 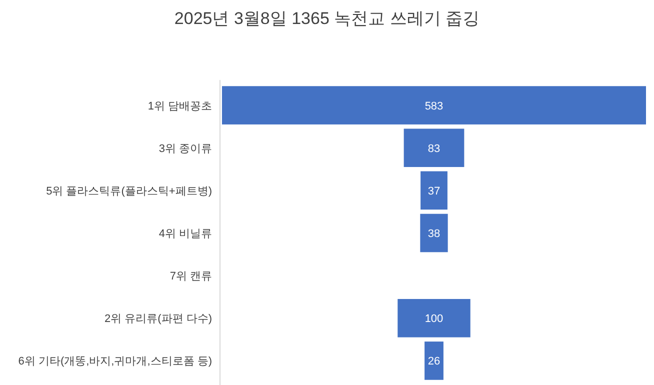 What do you see at coordinates (158, 319) in the screenshot?
I see `category-label: 2위 유리류(파편 다수)` at bounding box center [158, 319].